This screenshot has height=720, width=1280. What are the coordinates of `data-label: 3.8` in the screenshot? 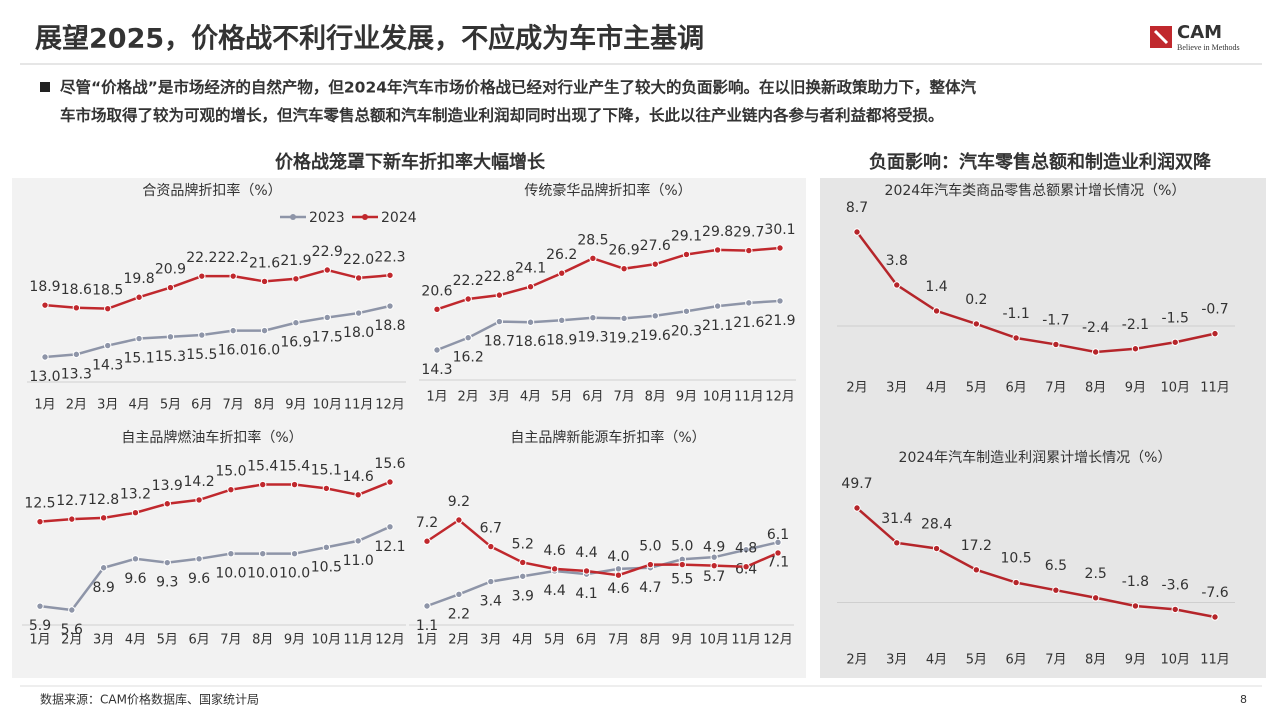 It's located at (897, 261).